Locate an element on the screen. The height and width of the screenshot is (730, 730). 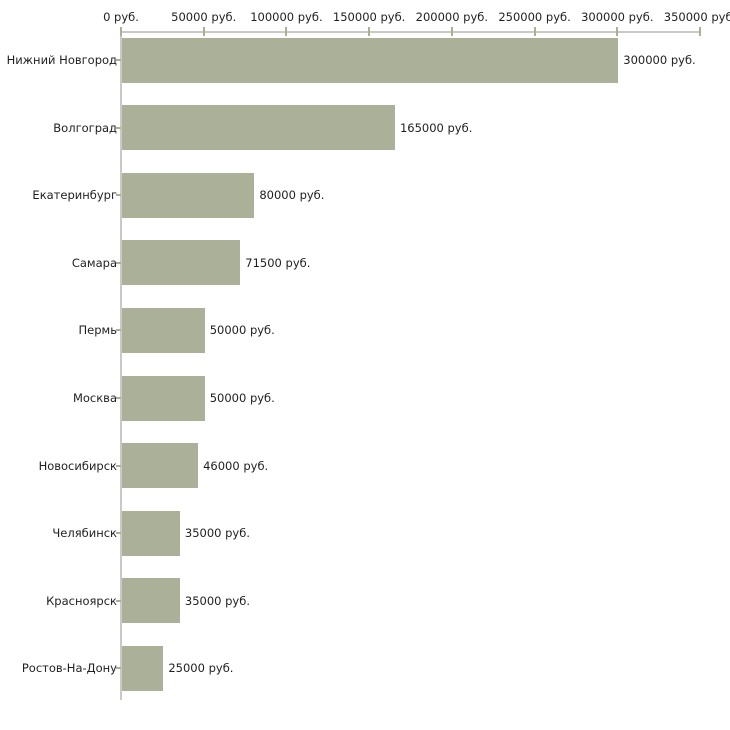
x-axis-tick-label: 150000 руб. is located at coordinates (369, 17).